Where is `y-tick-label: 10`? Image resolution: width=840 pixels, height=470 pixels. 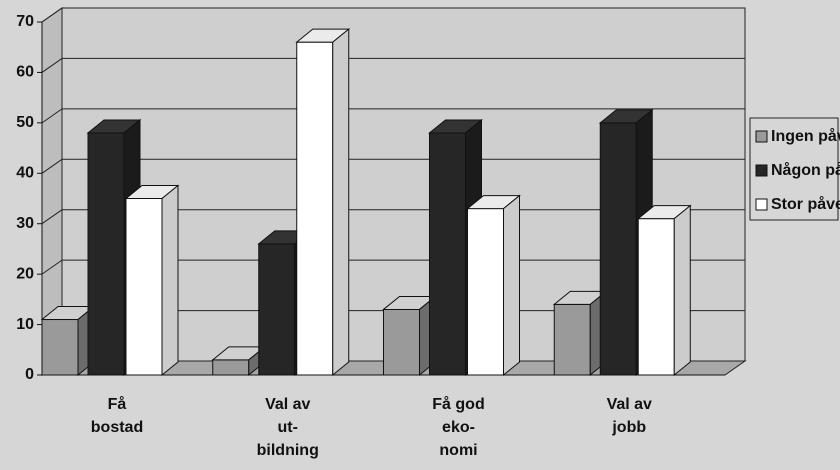 y-tick-label: 10 is located at coordinates (25, 324).